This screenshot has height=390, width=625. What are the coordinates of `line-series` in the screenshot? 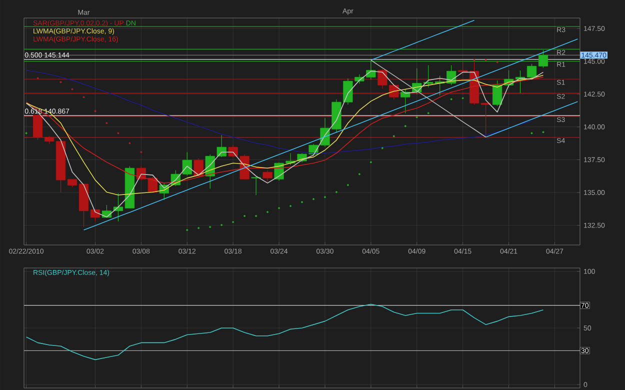 It's located at (428, 99).